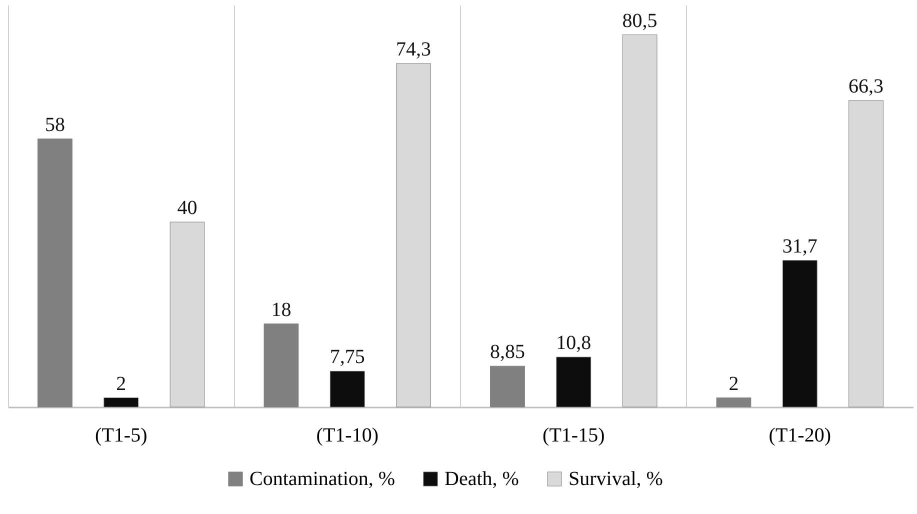 The height and width of the screenshot is (514, 917). Describe the element at coordinates (54, 125) in the screenshot. I see `data-label: 58` at that location.